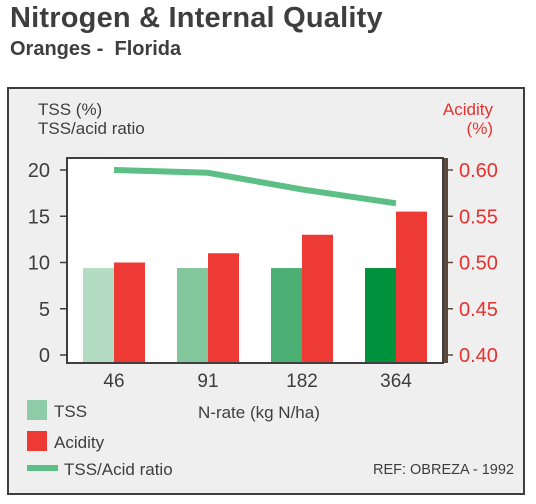 This screenshot has height=504, width=536. What do you see at coordinates (44, 356) in the screenshot?
I see `left-tick-label-0: 0` at bounding box center [44, 356].